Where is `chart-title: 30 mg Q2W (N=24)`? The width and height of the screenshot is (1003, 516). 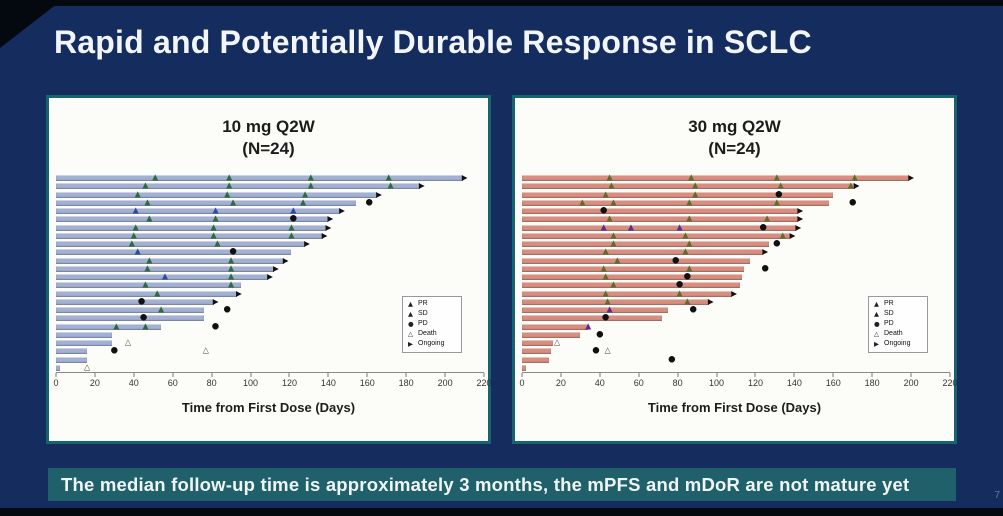
chart-title: 30 mg Q2W (N=24) is located at coordinates (734, 138).